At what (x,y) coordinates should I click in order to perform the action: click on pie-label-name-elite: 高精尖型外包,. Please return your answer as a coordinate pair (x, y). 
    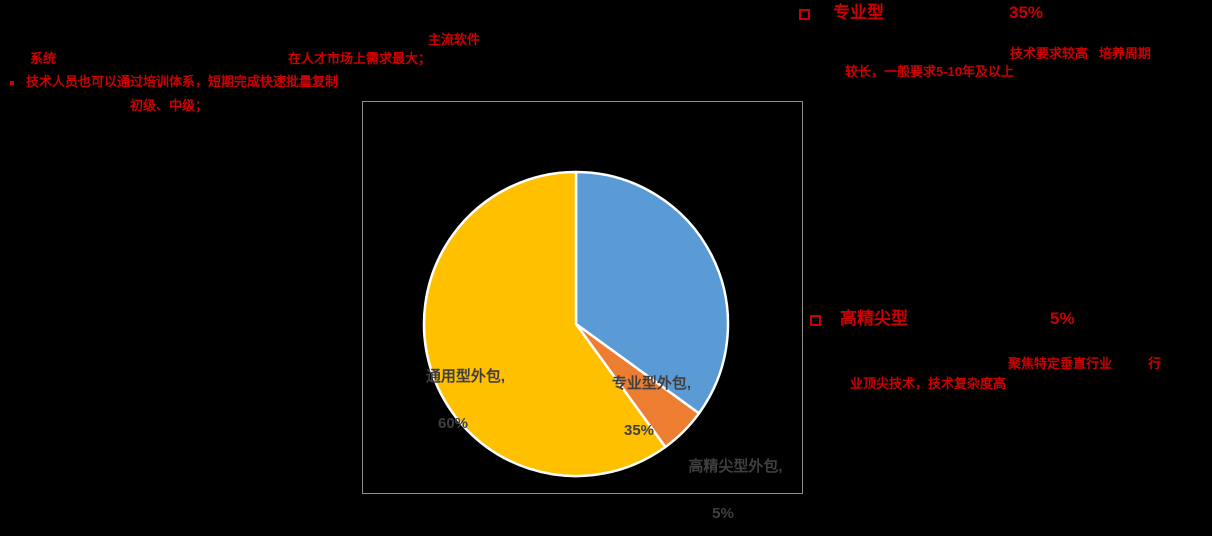
    Looking at the image, I should click on (735, 467).